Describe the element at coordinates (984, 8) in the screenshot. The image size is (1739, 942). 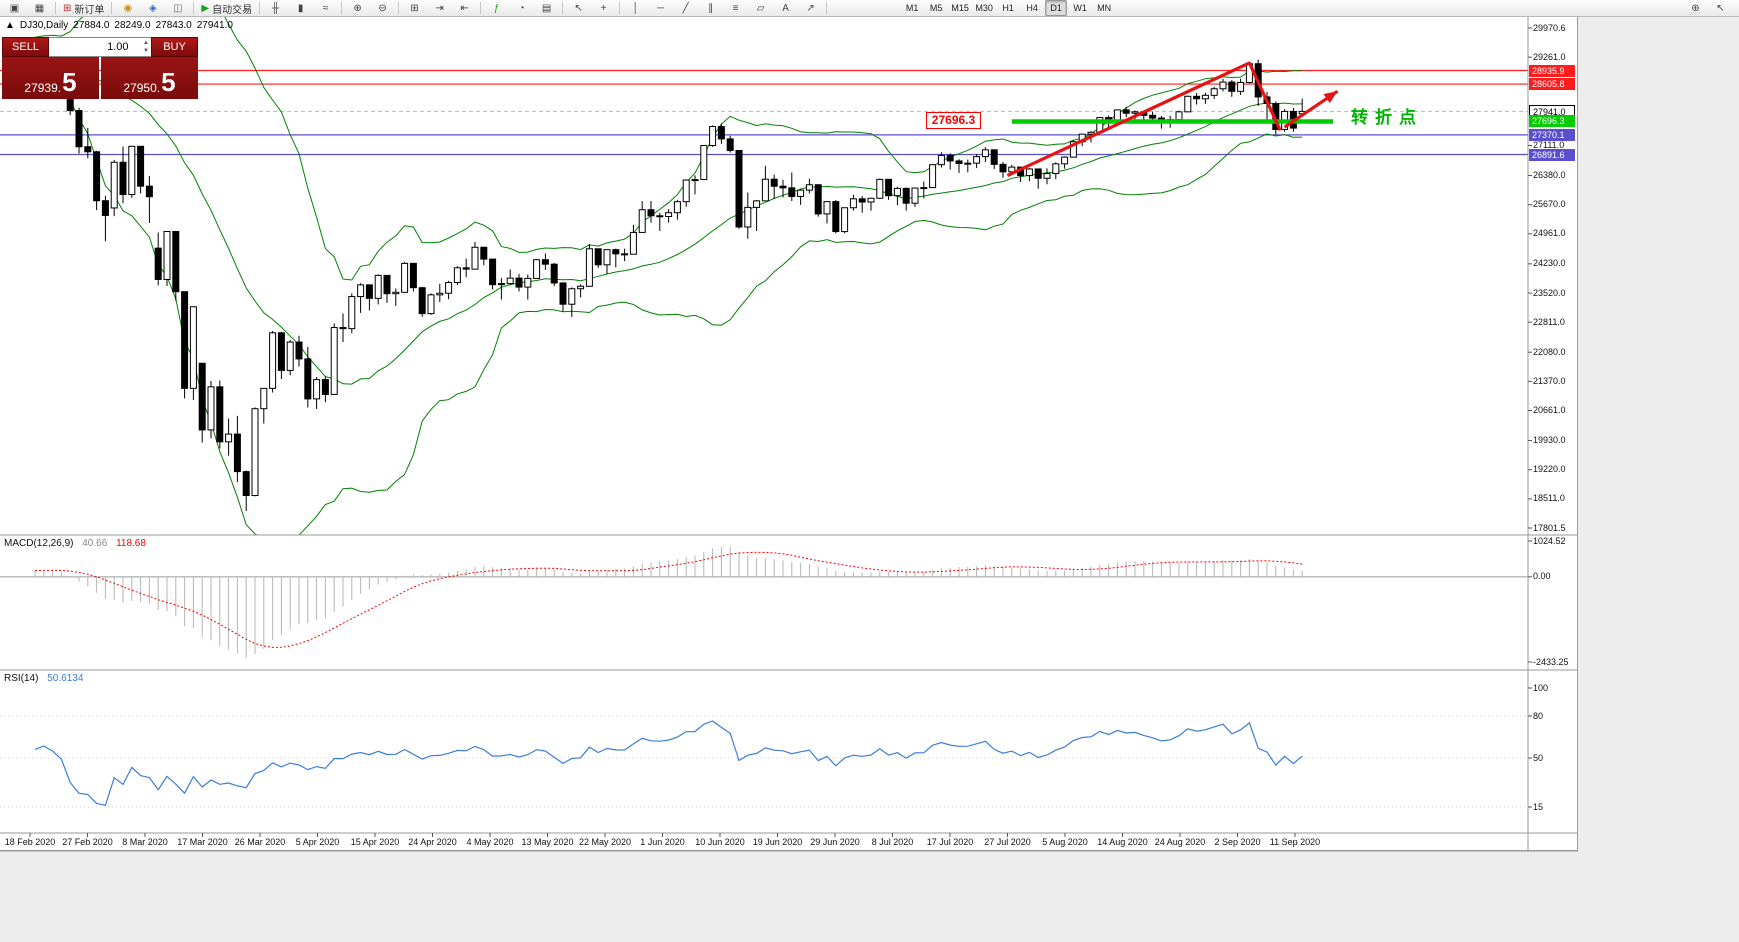
I see `timeframe-button-m30: M30` at that location.